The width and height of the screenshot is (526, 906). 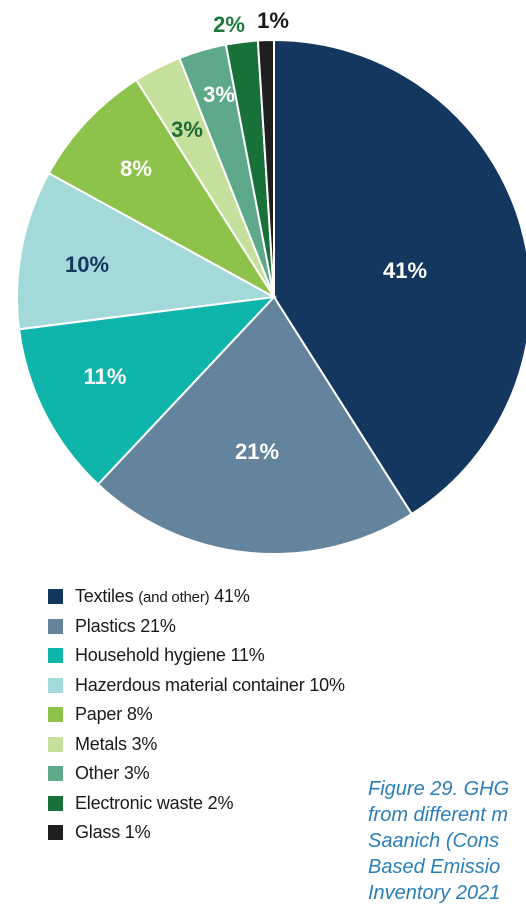 I want to click on slice-label-paper: 8%, so click(x=136, y=168).